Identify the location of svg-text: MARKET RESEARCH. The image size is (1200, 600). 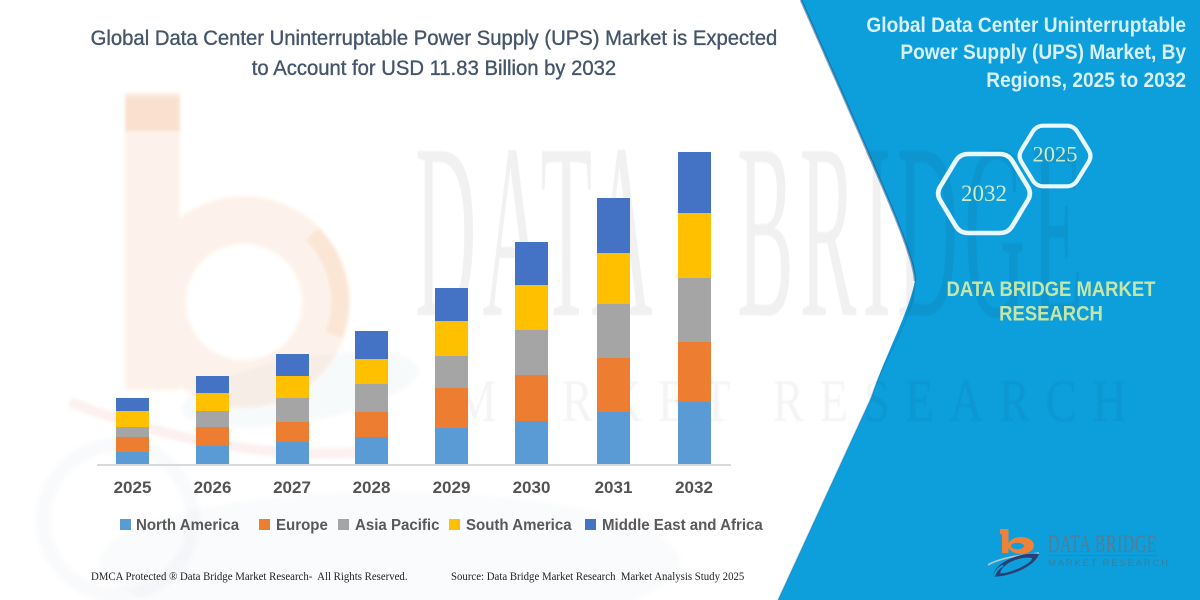
(1109, 563).